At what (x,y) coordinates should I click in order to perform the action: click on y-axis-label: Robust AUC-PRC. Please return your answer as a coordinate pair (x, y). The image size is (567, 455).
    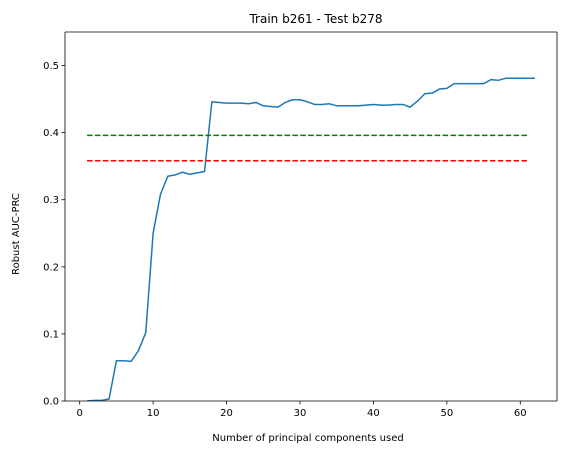
    Looking at the image, I should click on (16, 234).